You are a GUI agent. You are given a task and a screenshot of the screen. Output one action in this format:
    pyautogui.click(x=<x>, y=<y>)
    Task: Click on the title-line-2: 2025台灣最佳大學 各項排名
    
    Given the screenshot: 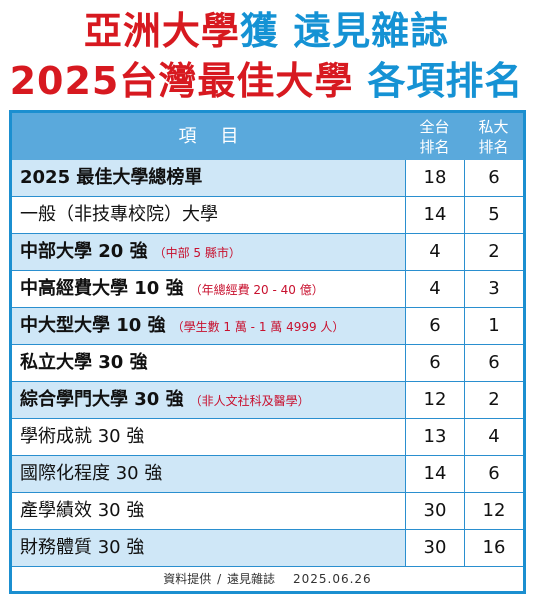 What is the action you would take?
    pyautogui.click(x=266, y=81)
    